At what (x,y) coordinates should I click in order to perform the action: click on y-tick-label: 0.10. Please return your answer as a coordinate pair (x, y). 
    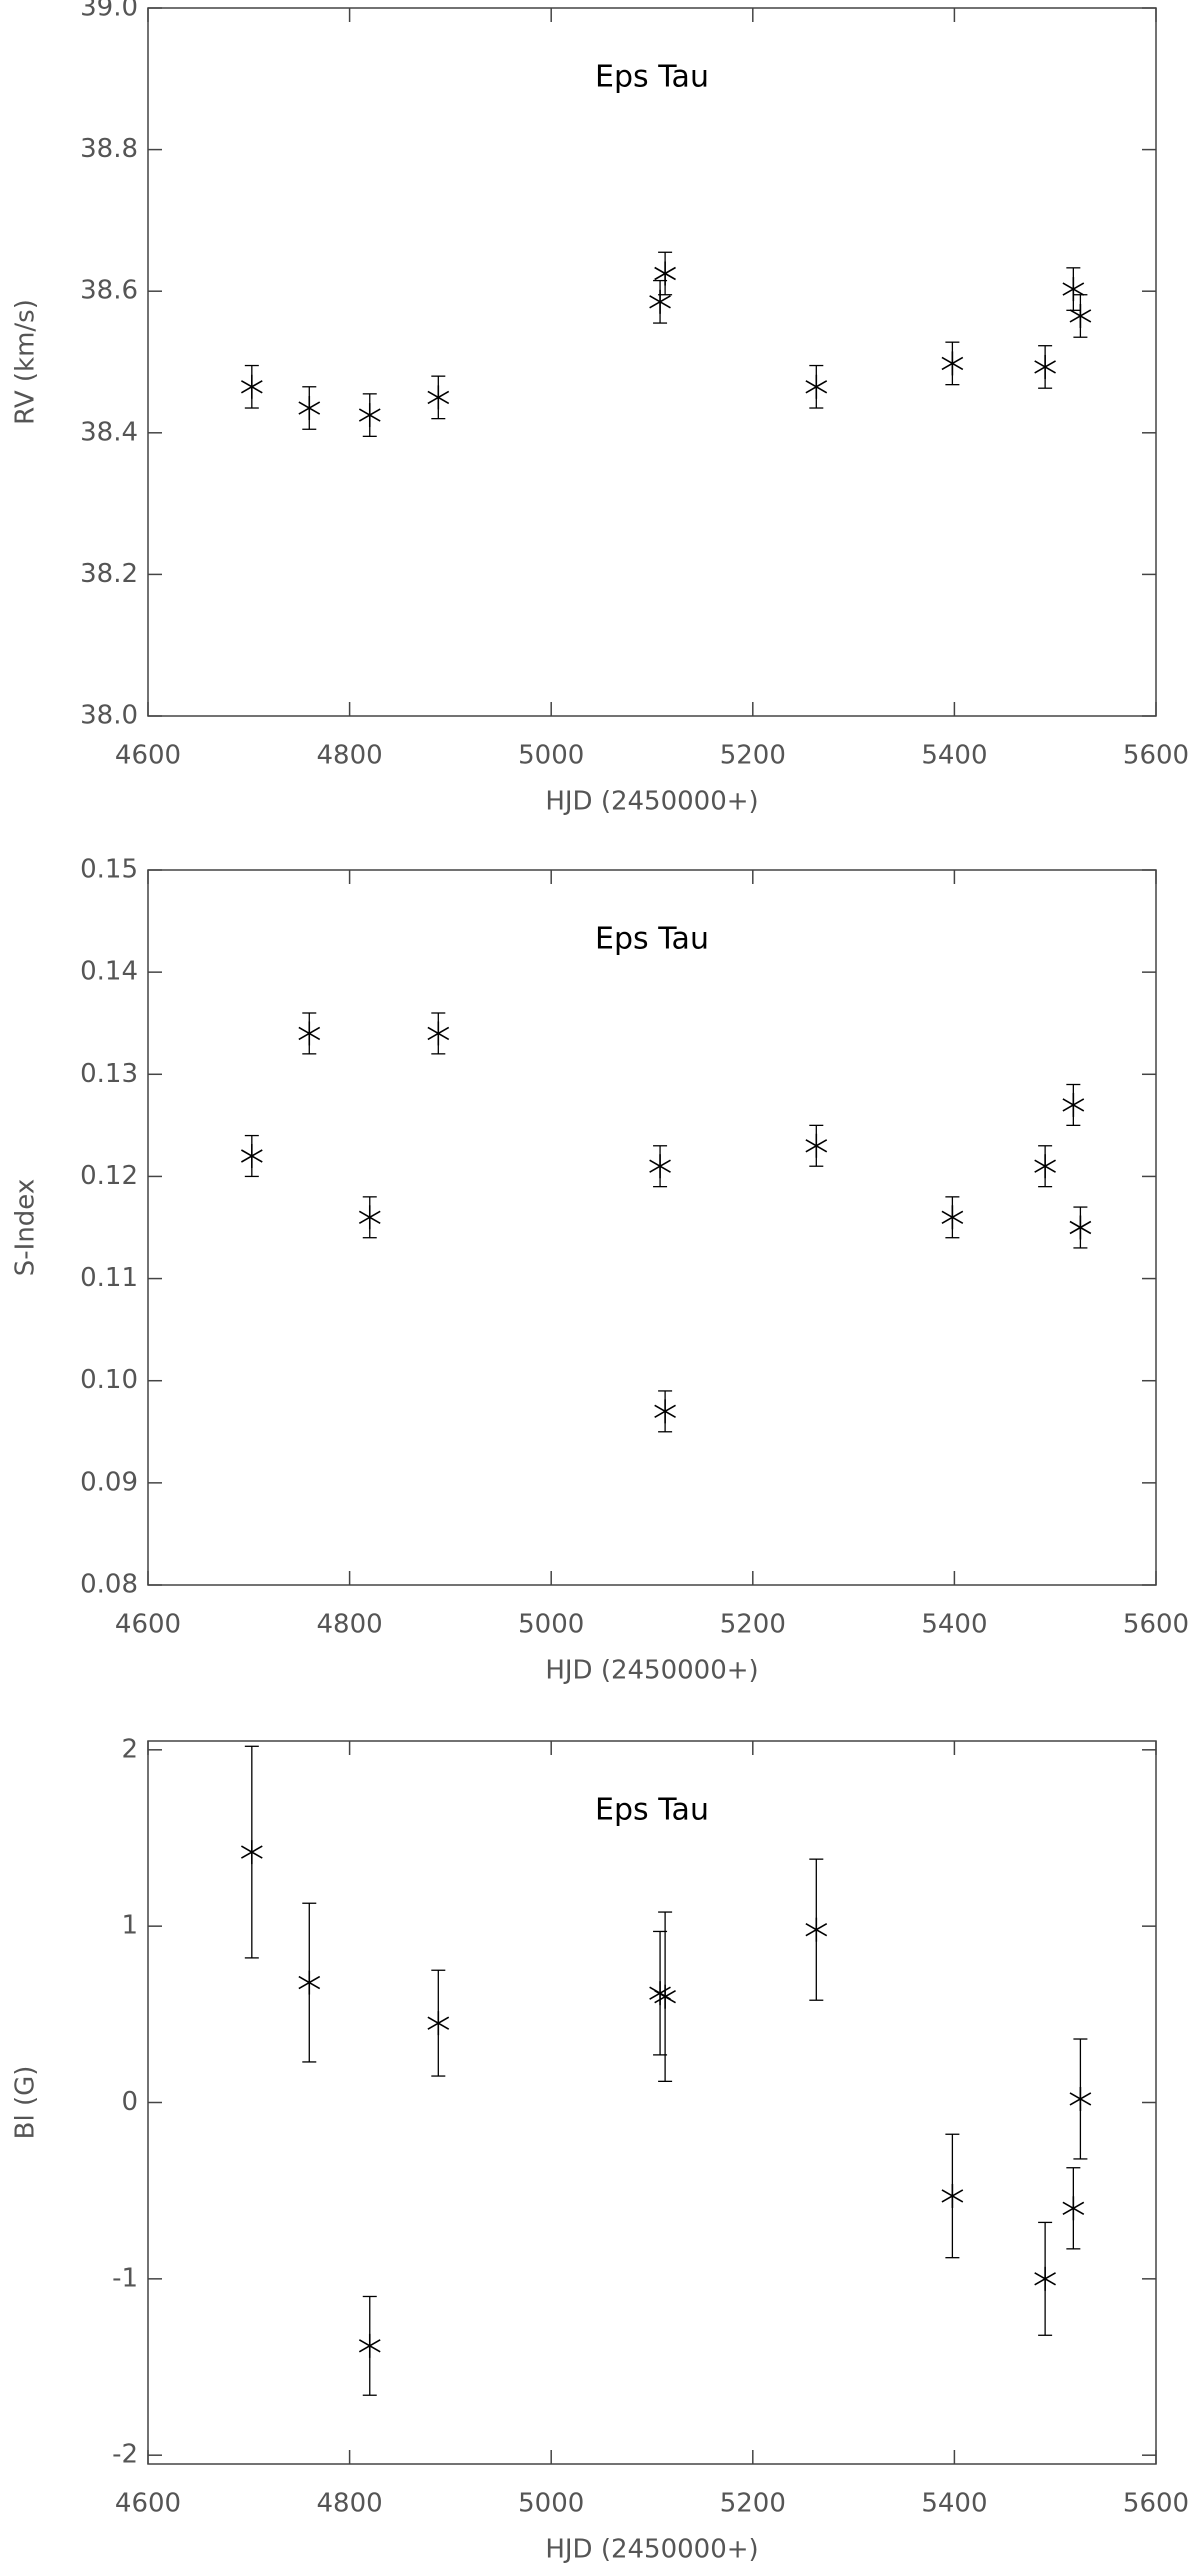
    Looking at the image, I should click on (109, 1380).